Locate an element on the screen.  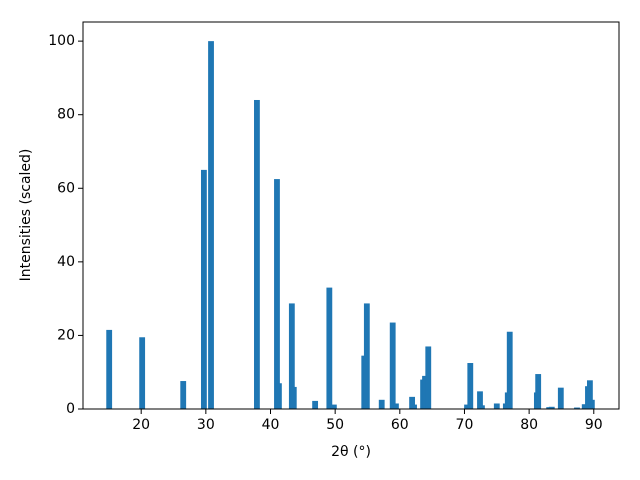
y-tick-label: 40 is located at coordinates (66, 262).